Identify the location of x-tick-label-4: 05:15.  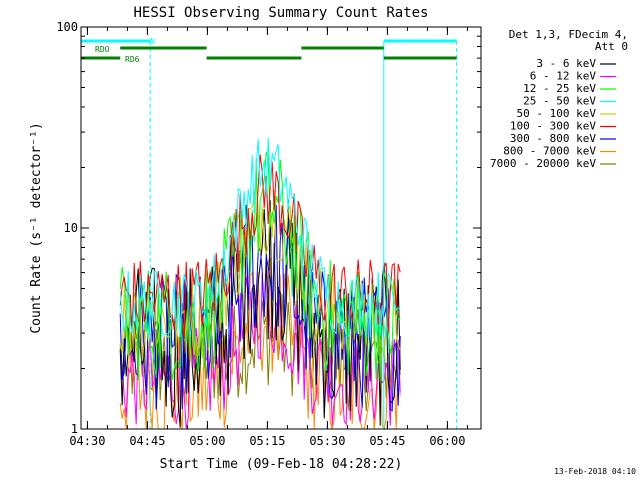
(267, 441).